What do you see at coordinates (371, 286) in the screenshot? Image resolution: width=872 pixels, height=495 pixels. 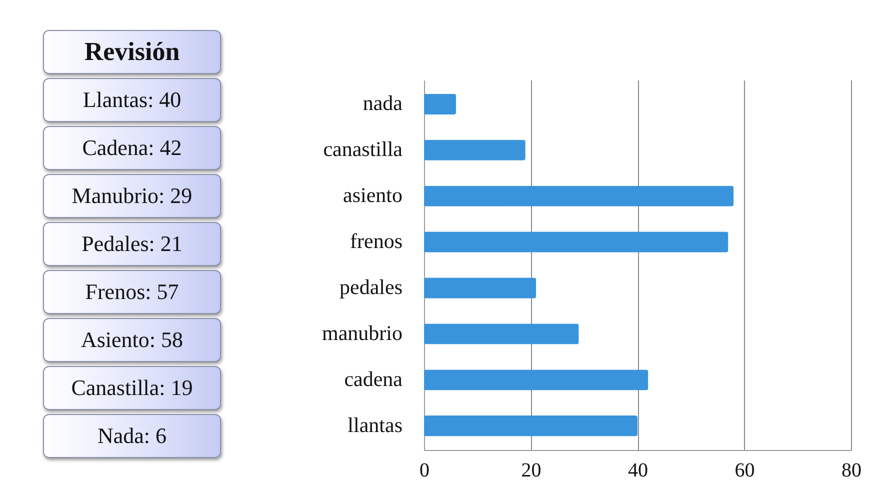 I see `y-tick-label: pedales` at bounding box center [371, 286].